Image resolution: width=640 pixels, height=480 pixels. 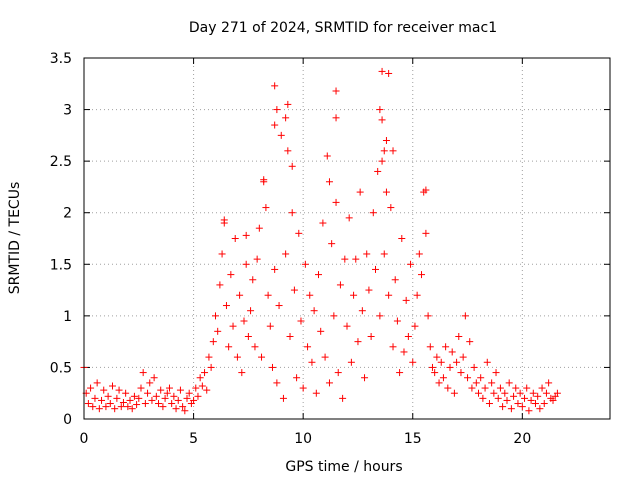 What do you see at coordinates (193, 439) in the screenshot?
I see `x-tick-label: 5` at bounding box center [193, 439].